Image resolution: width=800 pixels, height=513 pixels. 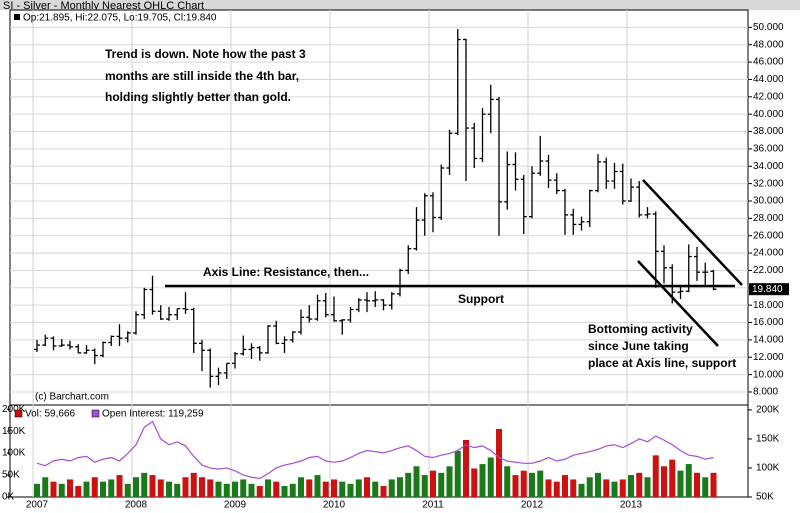 What do you see at coordinates (768, 439) in the screenshot?
I see `y2-tick-label: 150K` at bounding box center [768, 439].